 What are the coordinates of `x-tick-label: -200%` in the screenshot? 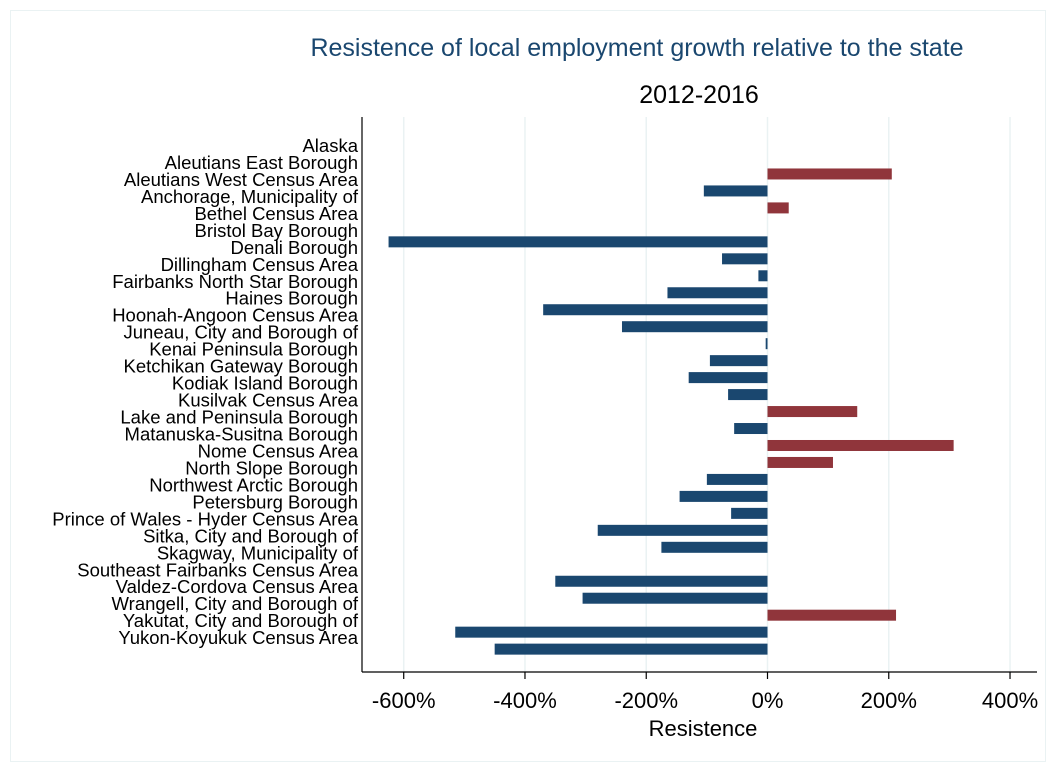 It's located at (646, 700).